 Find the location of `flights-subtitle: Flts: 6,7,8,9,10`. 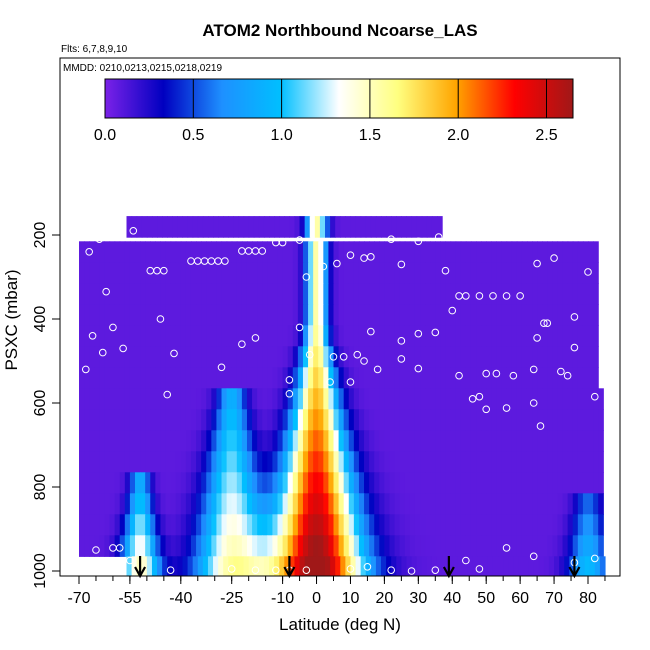

flights-subtitle: Flts: 6,7,8,9,10 is located at coordinates (94, 49).